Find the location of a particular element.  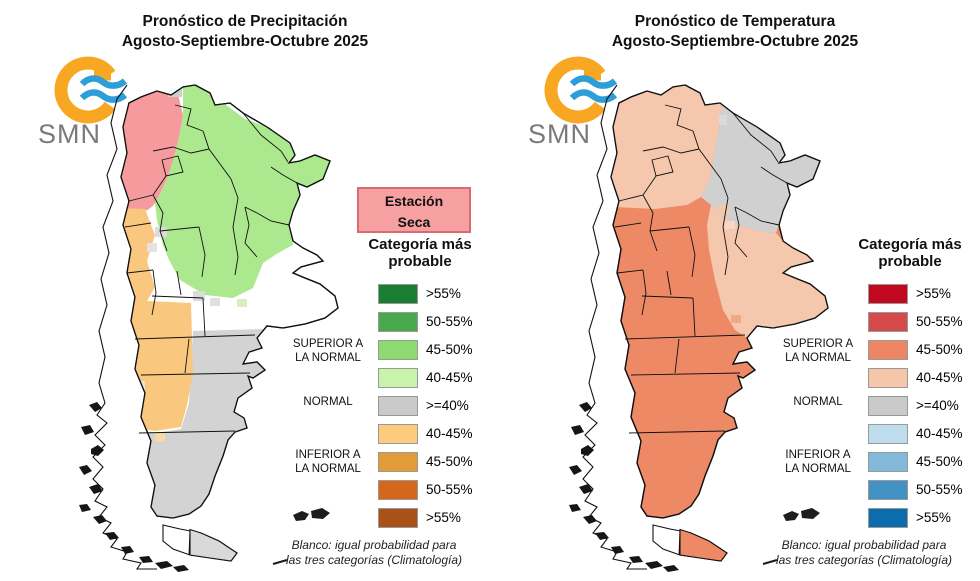

forecast-title-line1: Pronóstico de Temperatura is located at coordinates (735, 21).